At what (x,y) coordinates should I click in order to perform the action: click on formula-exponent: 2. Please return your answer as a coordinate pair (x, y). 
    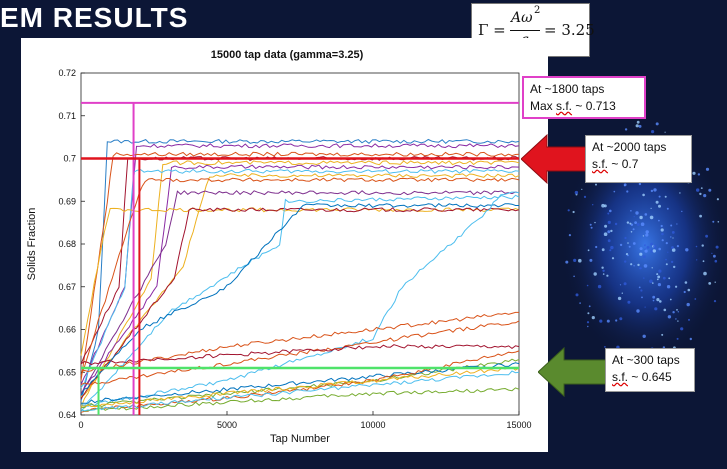
    Looking at the image, I should click on (537, 10).